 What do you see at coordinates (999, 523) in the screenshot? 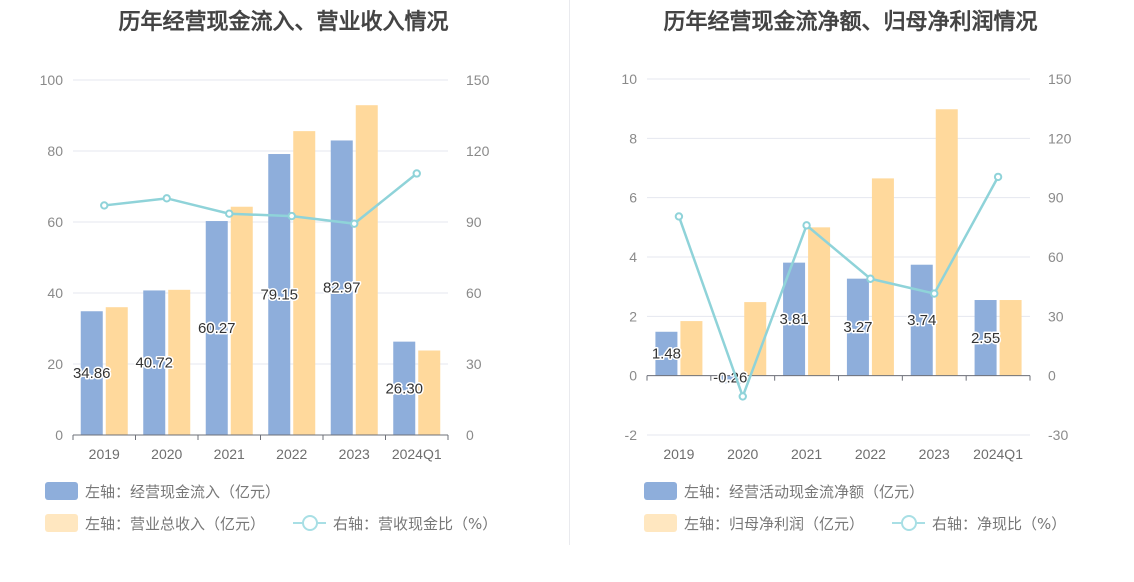
I see `right-legend-line-label: 右轴：净现比（%）` at bounding box center [999, 523].